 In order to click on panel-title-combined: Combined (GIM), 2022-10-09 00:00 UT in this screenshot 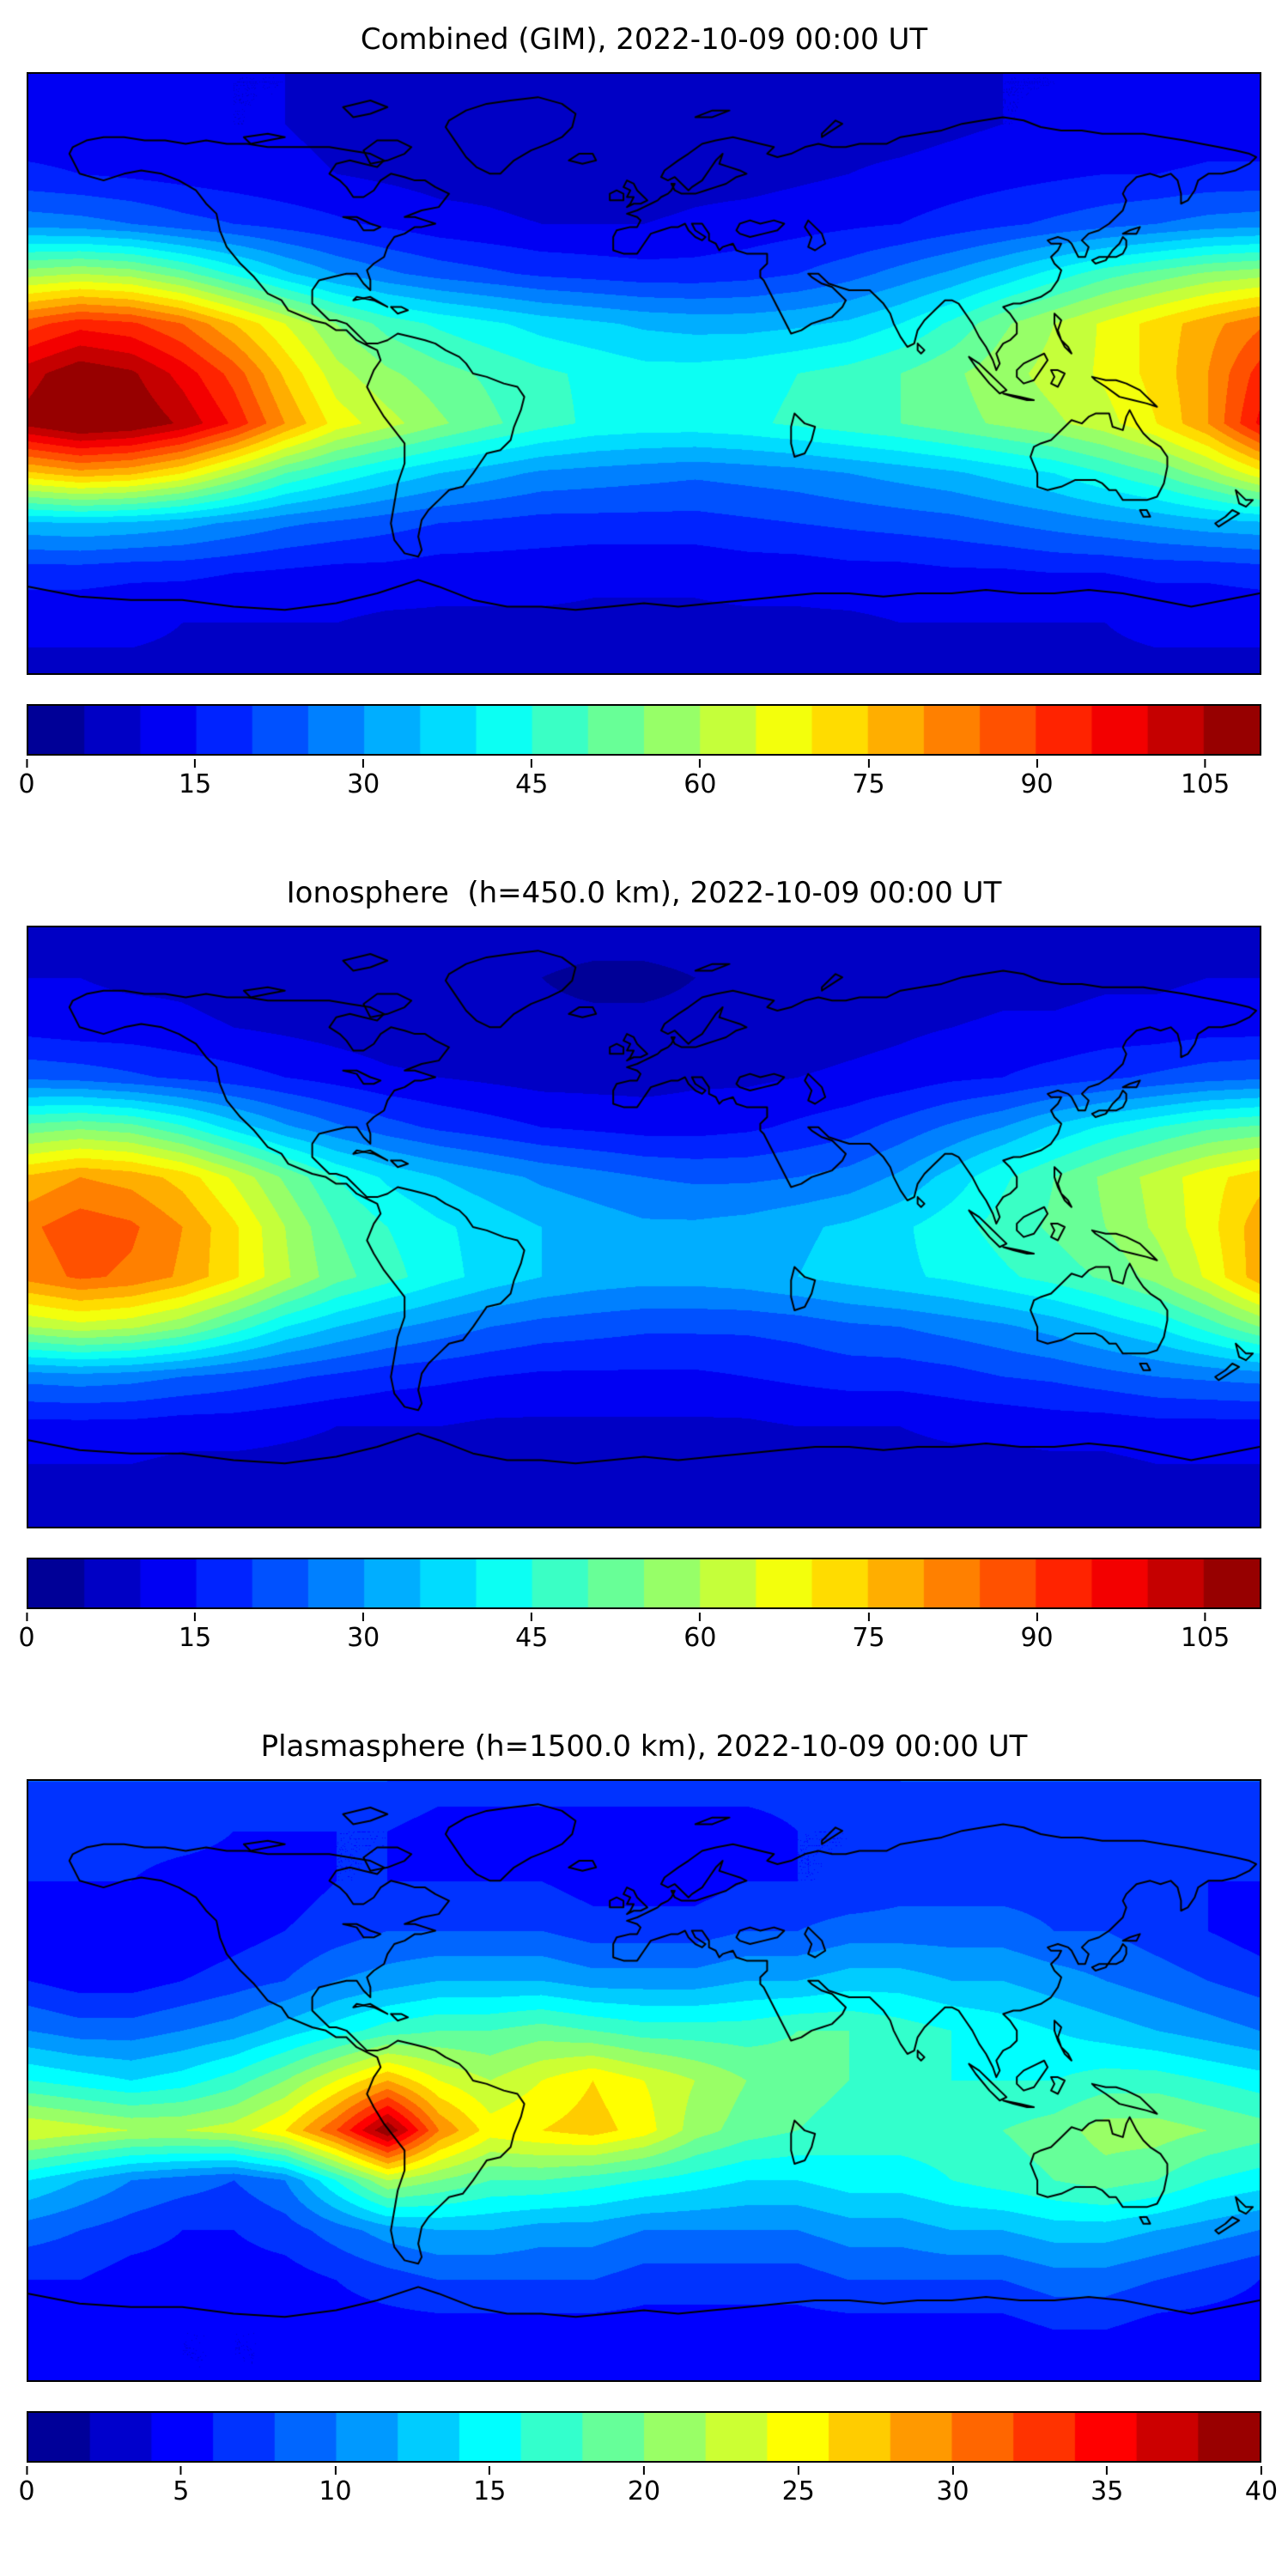, I will do `click(644, 40)`.